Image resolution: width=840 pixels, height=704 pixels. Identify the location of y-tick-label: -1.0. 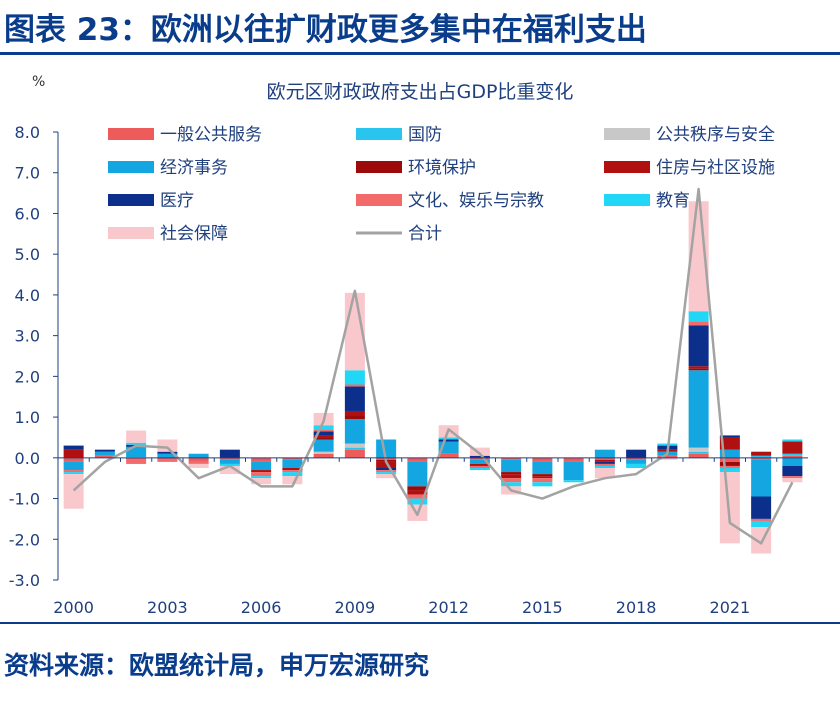
(24, 499).